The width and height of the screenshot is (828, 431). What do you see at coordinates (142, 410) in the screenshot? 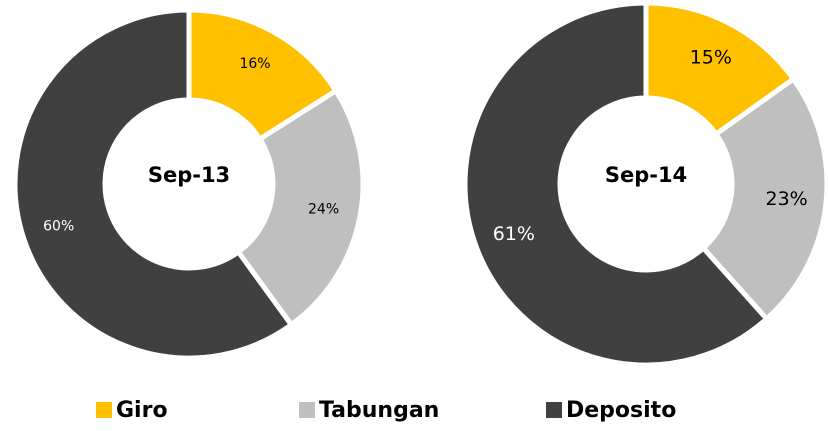
I see `legend-label: Giro` at bounding box center [142, 410].